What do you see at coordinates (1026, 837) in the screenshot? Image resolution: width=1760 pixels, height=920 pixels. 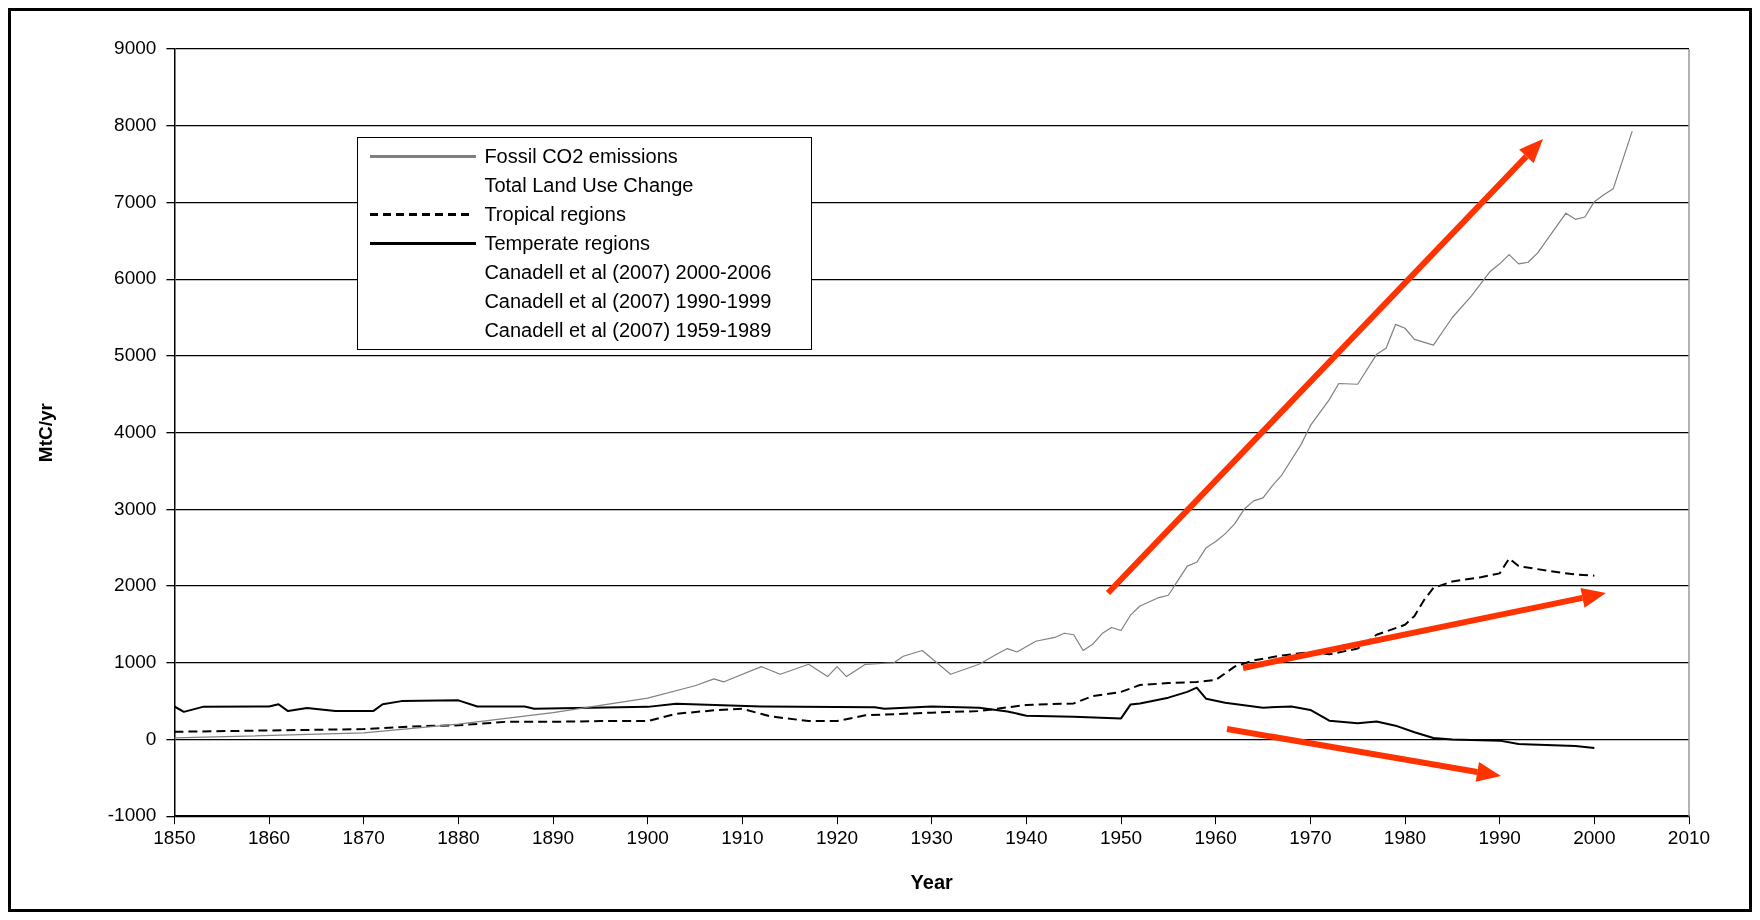 I see `x-tick-label: 1940` at bounding box center [1026, 837].